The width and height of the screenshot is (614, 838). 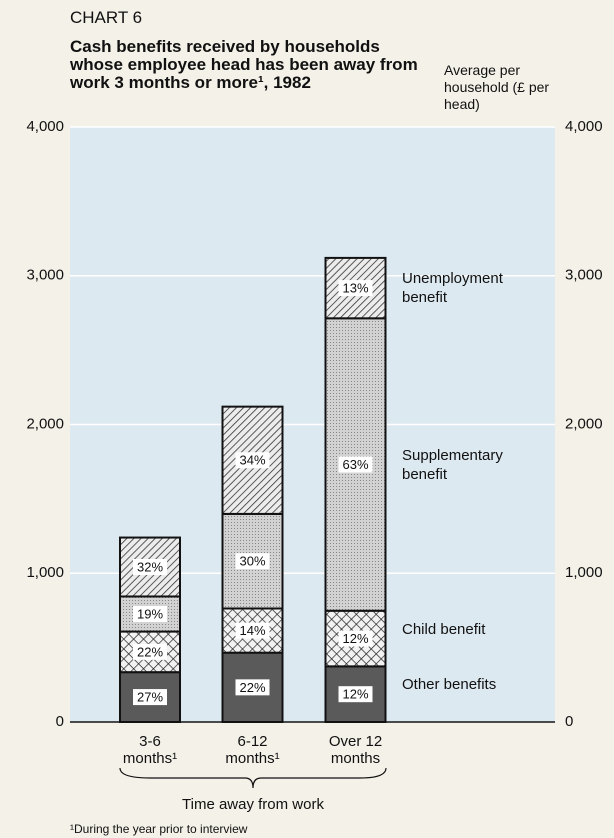 I want to click on segment-label: 63%, so click(x=355, y=464).